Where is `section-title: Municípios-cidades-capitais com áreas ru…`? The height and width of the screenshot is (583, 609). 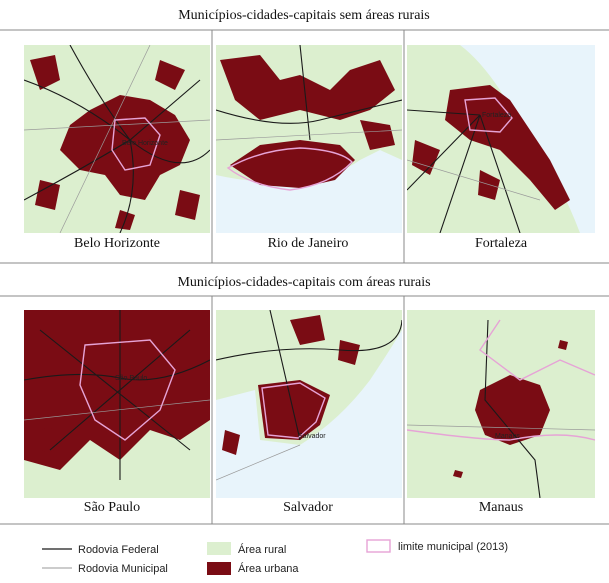 section-title: Municípios-cidades-capitais com áreas ru… is located at coordinates (303, 282).